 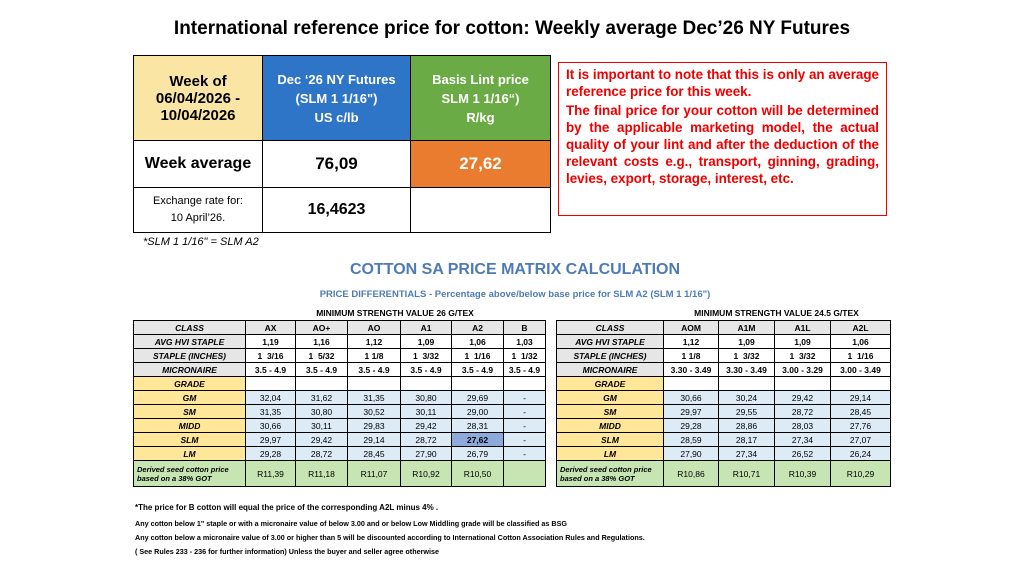 What do you see at coordinates (321, 355) in the screenshot?
I see `matrix-cell: 1 5/32` at bounding box center [321, 355].